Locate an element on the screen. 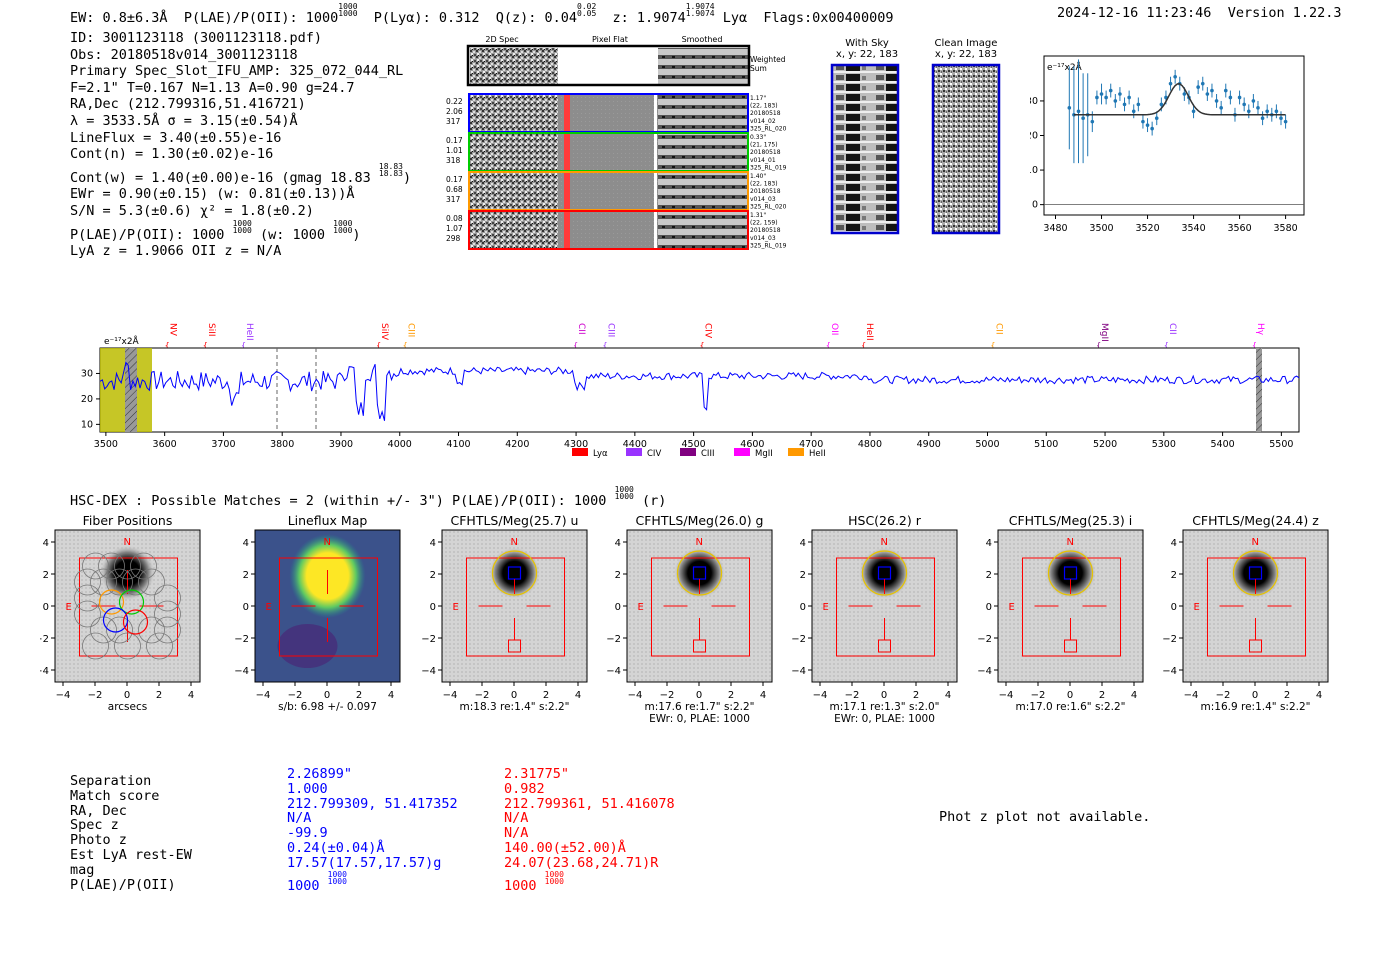  info-lyaz: LyA z = 1.9066 OII z = N/A is located at coordinates (176, 251).